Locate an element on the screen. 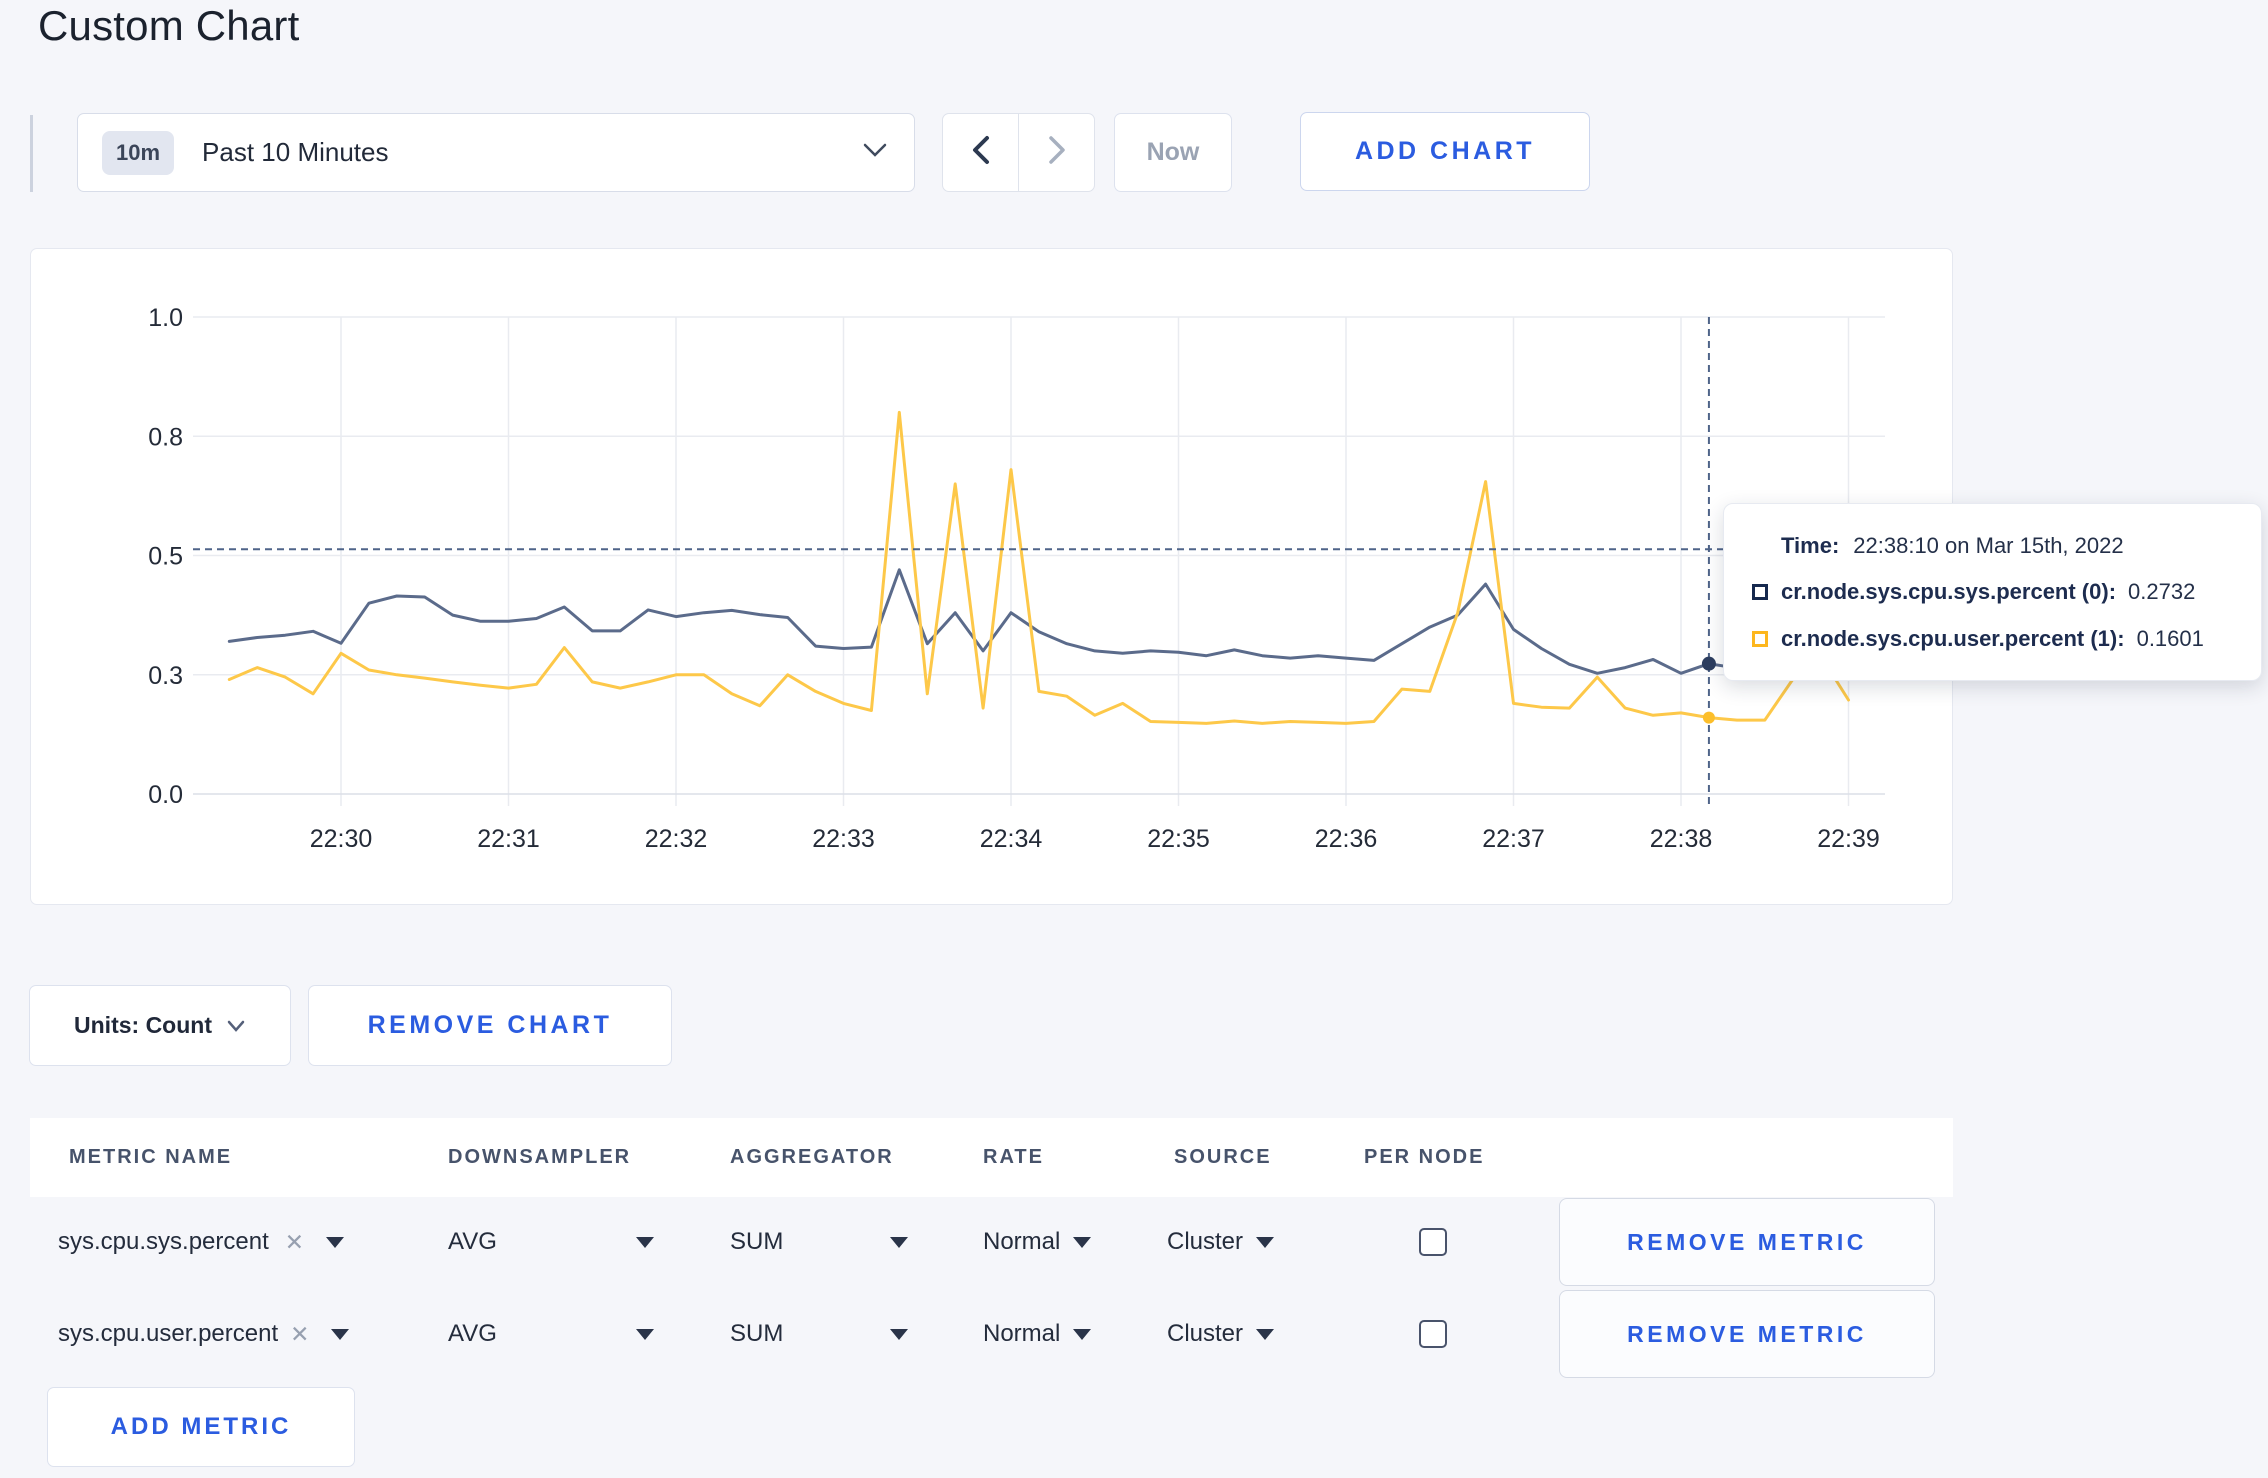  add-metric-button: ADD METRIC is located at coordinates (201, 1427).